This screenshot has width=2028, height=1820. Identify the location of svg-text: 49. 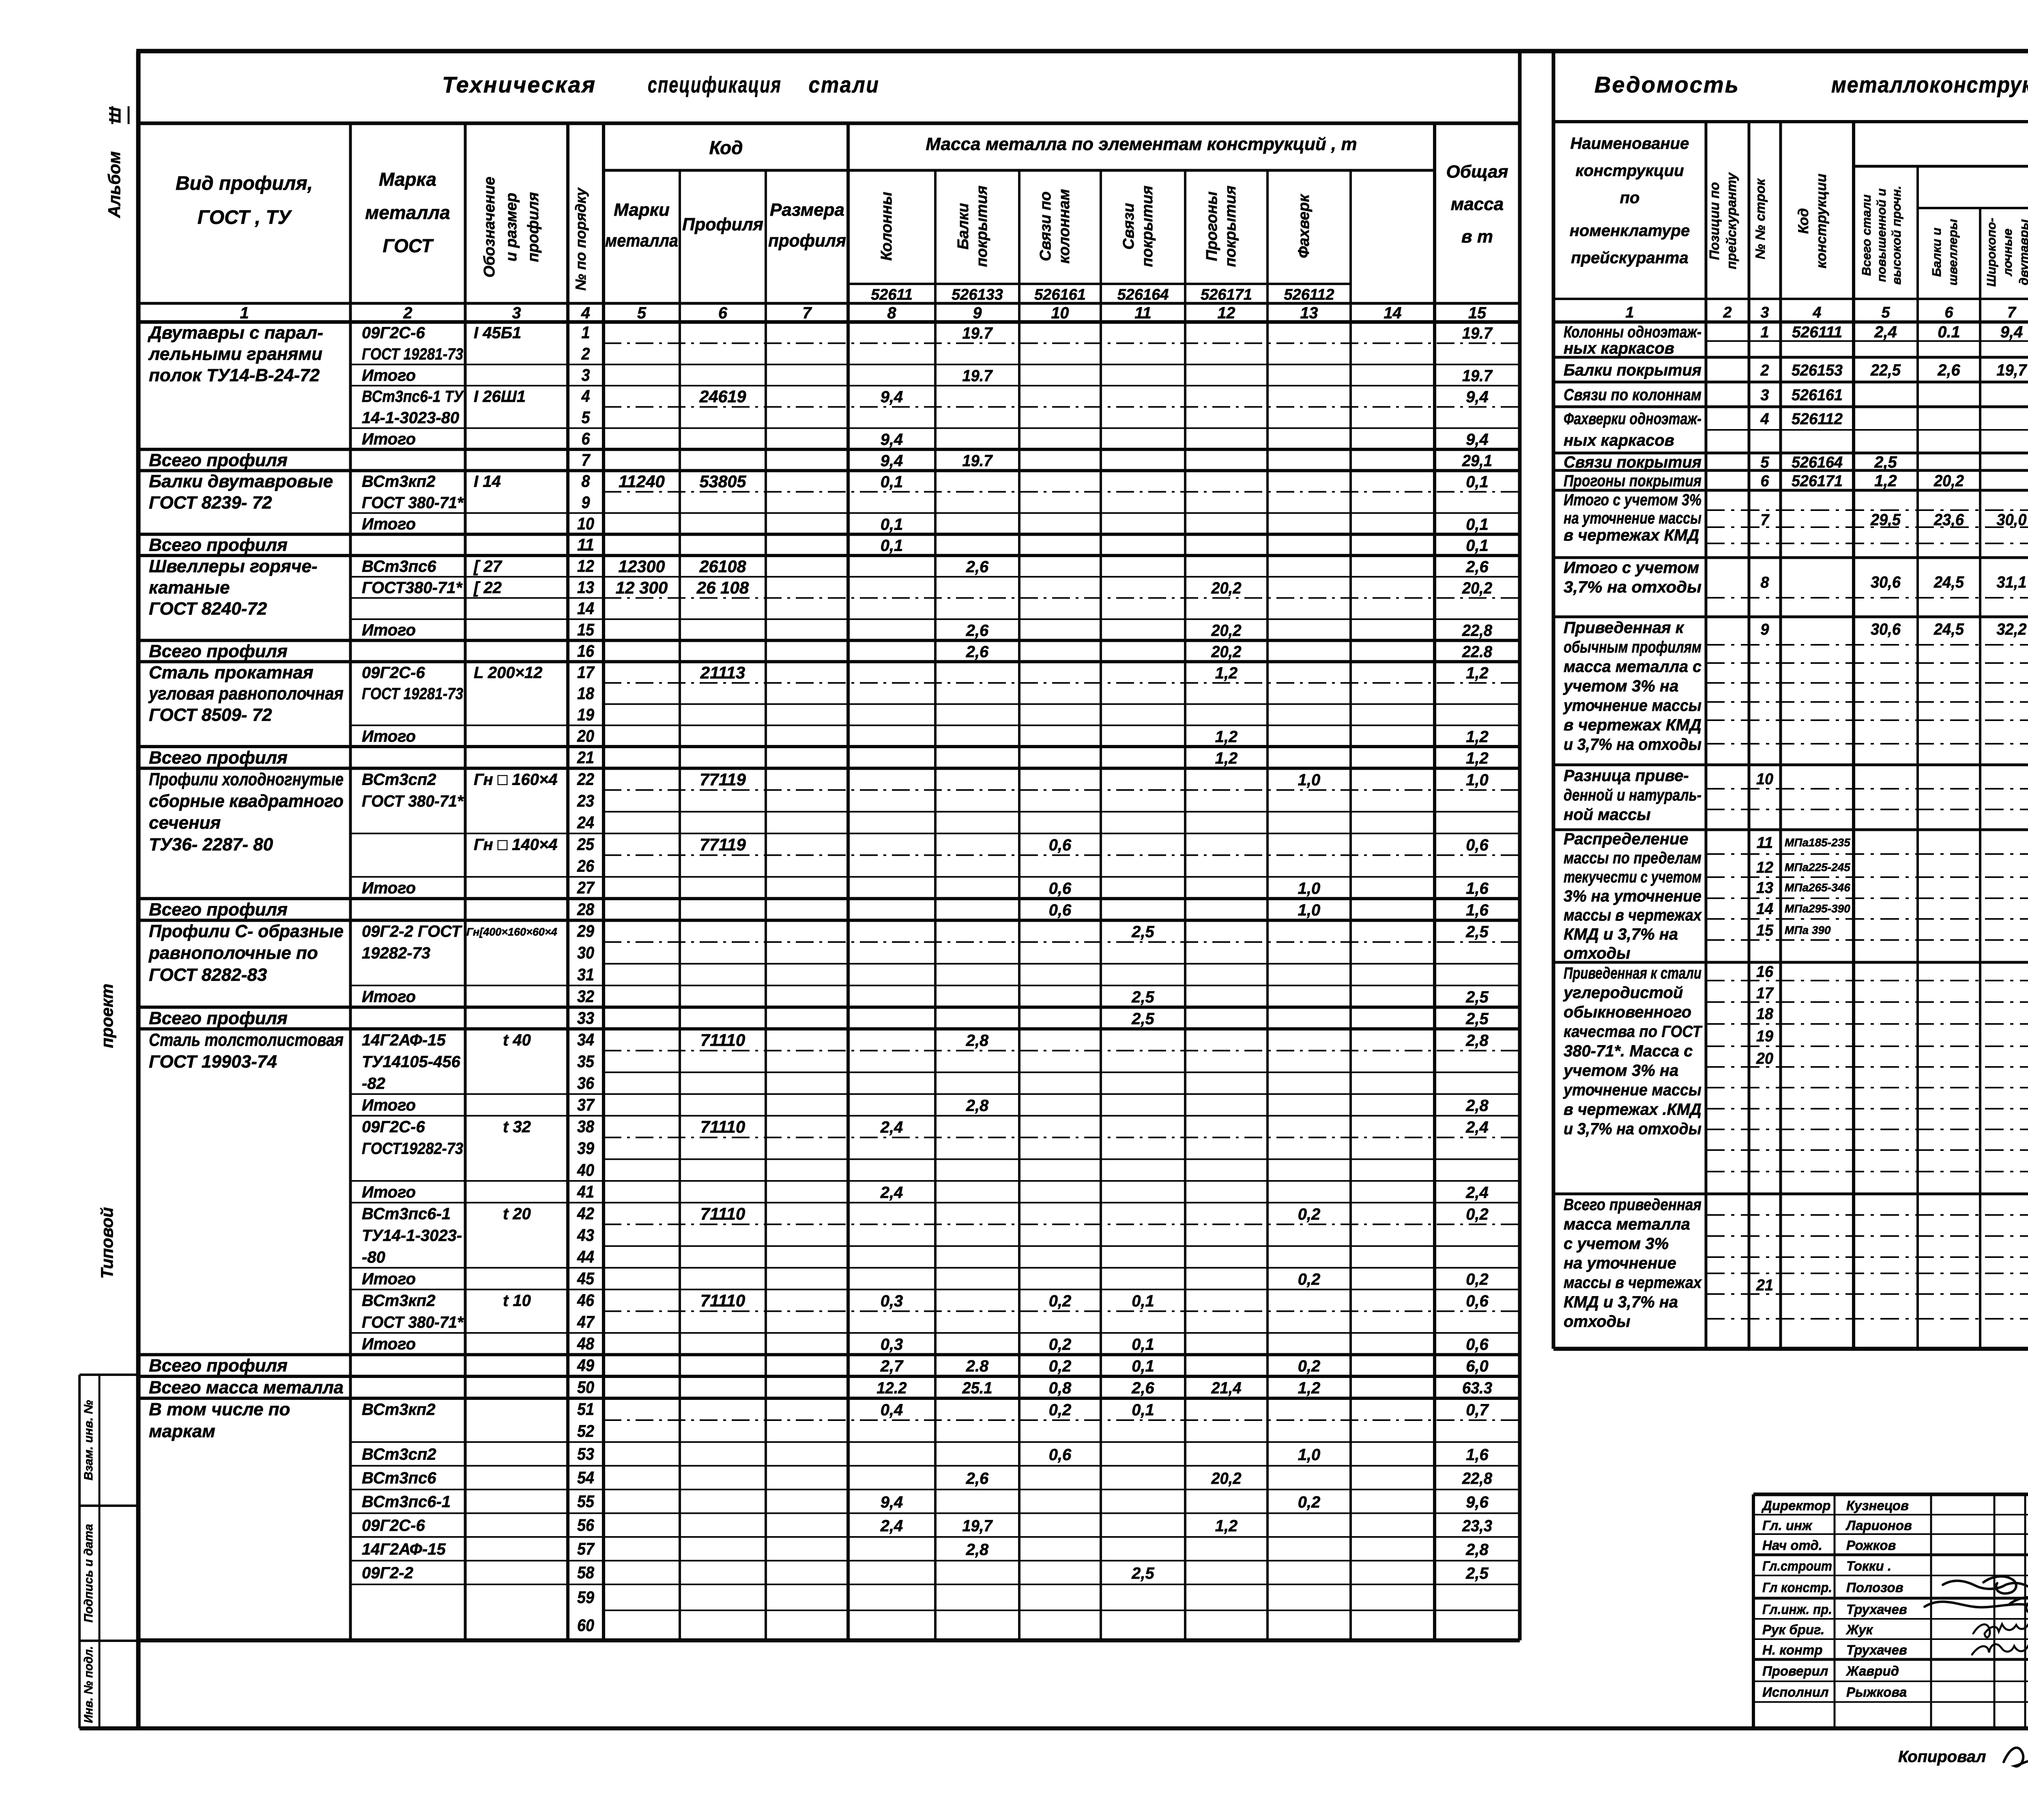
(586, 1365).